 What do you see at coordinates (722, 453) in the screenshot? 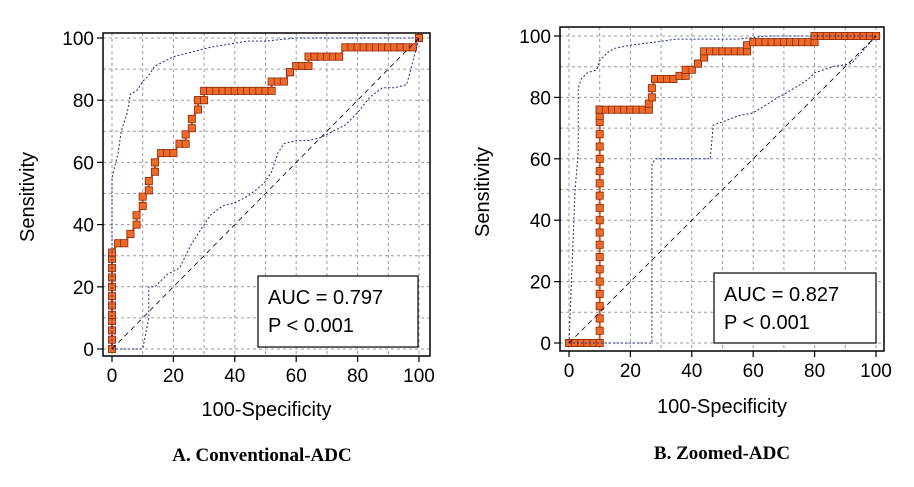
I see `panel-caption: B. Zoomed-ADC` at bounding box center [722, 453].